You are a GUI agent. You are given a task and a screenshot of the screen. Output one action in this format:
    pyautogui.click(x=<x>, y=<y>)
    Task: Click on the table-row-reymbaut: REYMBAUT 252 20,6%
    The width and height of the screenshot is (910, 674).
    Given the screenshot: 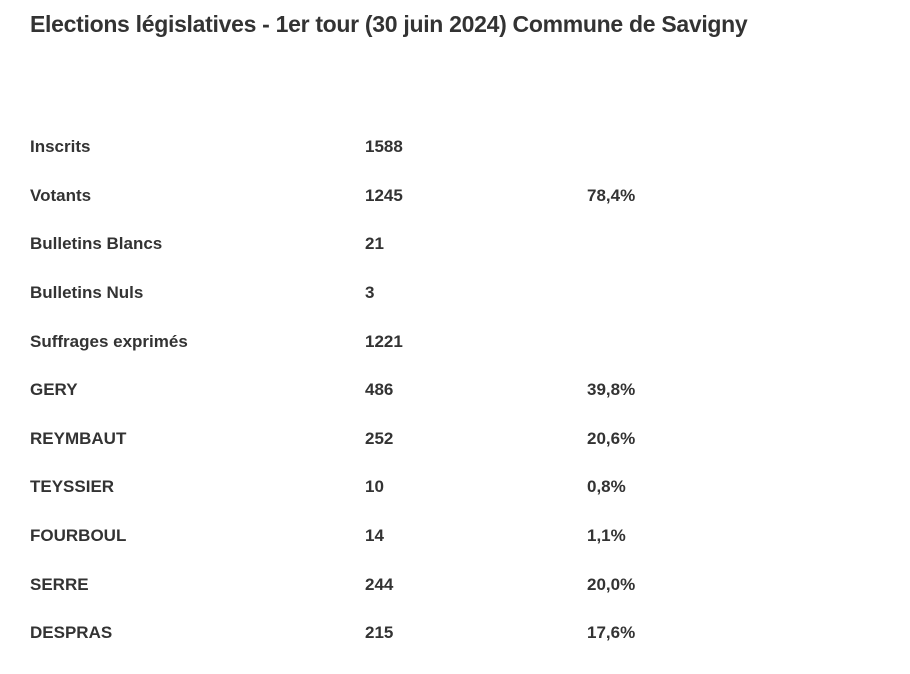 What is the action you would take?
    pyautogui.click(x=455, y=439)
    